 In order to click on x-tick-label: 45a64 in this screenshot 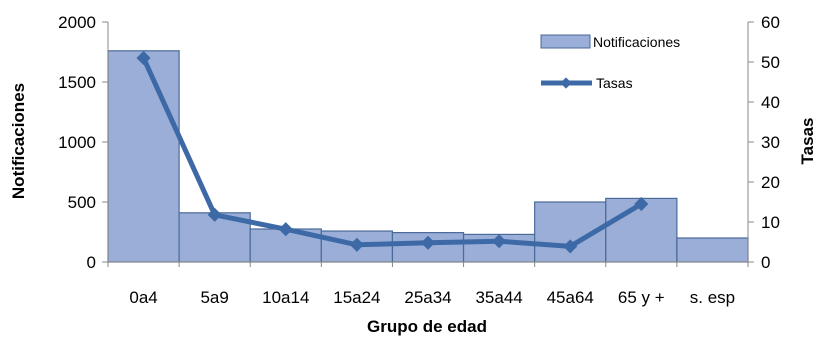, I will do `click(570, 297)`.